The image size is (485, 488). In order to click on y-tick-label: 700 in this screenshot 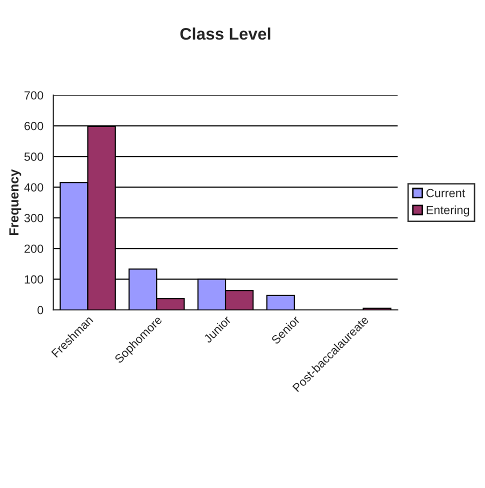, I will do `click(34, 95)`.